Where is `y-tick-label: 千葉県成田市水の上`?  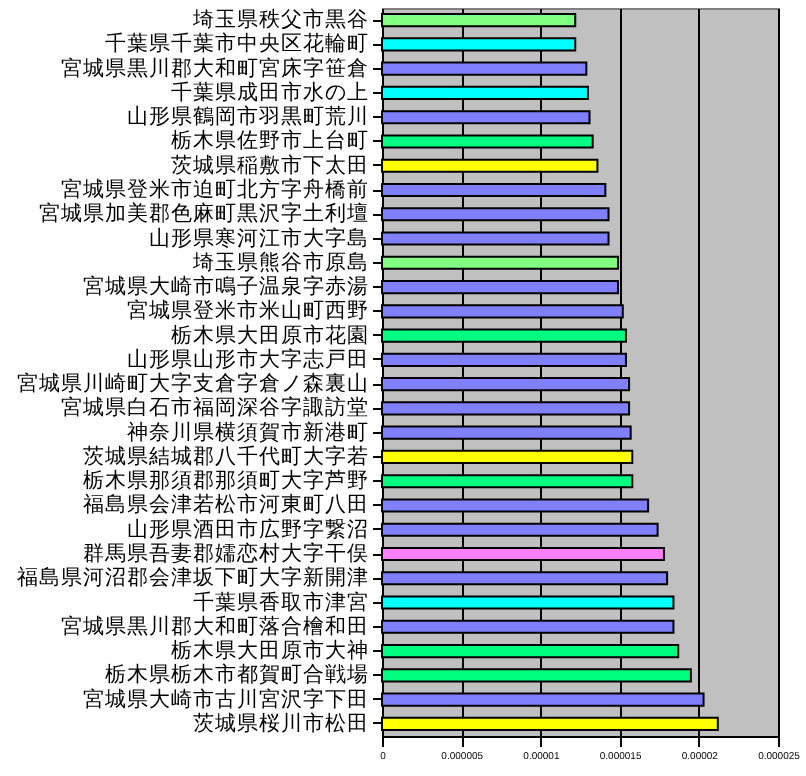 y-tick-label: 千葉県成田市水の上 is located at coordinates (270, 91).